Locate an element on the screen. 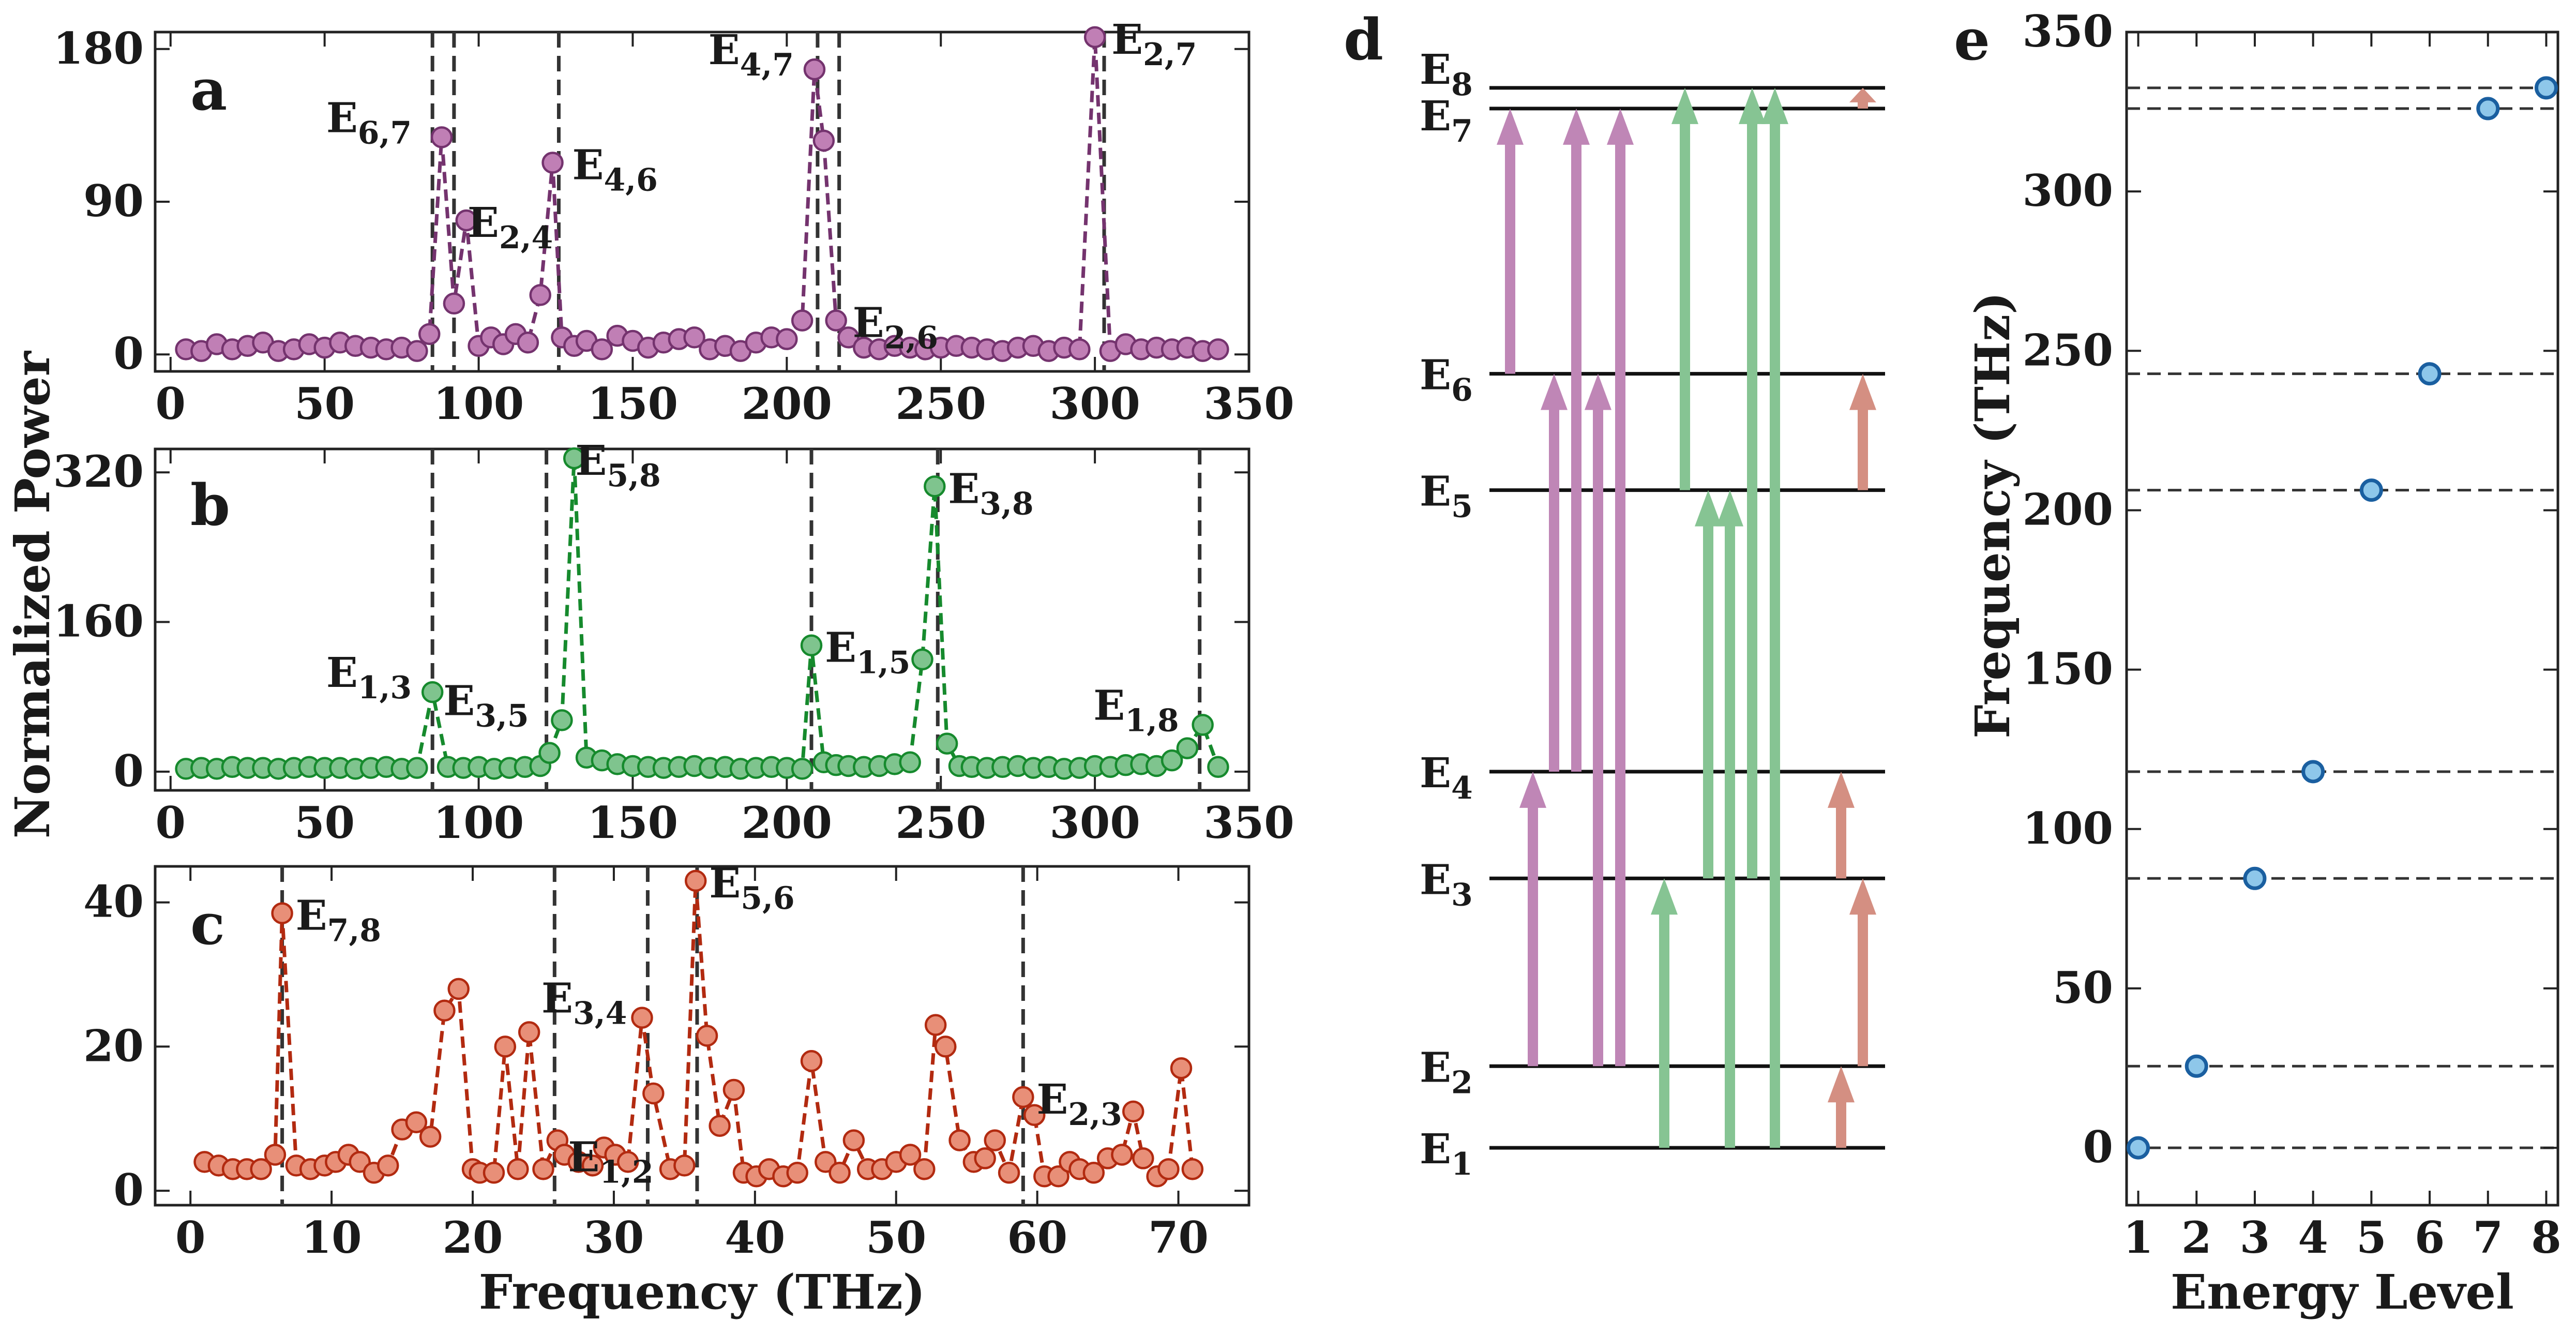  energy-level-label: E1 is located at coordinates (1446, 1153).